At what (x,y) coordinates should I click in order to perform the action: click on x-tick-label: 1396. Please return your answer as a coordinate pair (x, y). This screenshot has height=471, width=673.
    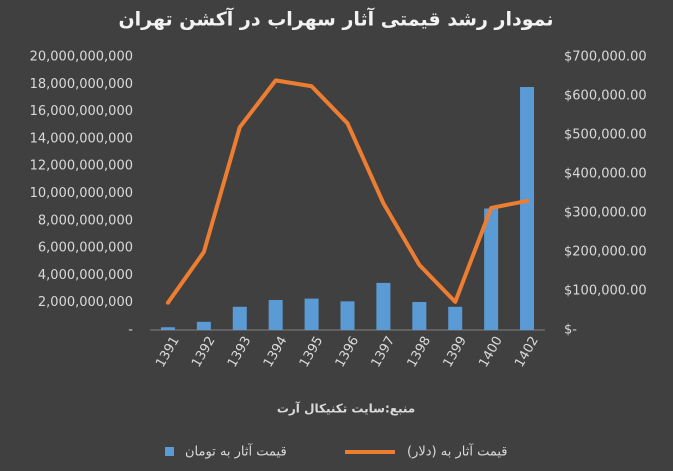
    Looking at the image, I should click on (348, 352).